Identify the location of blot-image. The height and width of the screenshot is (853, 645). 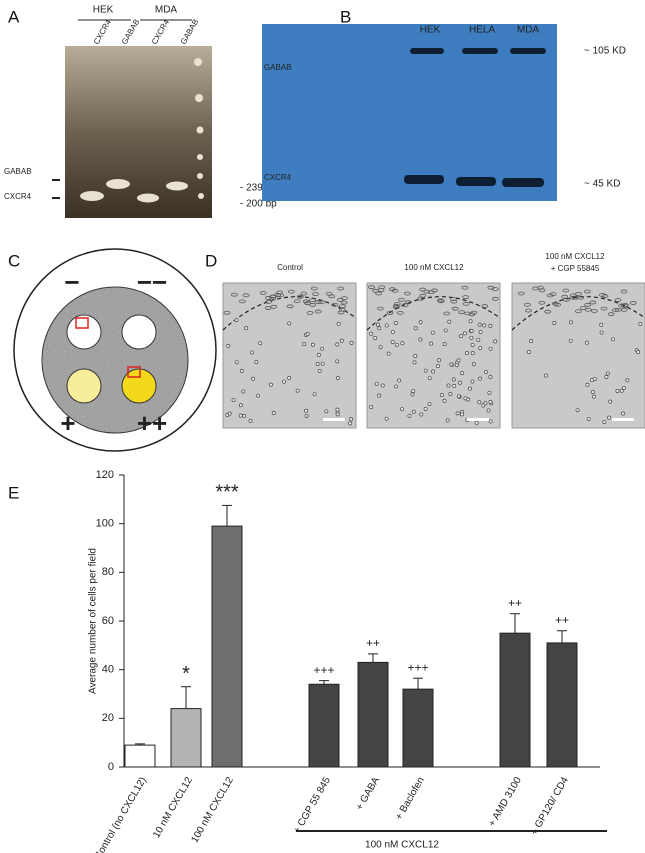
(409, 112).